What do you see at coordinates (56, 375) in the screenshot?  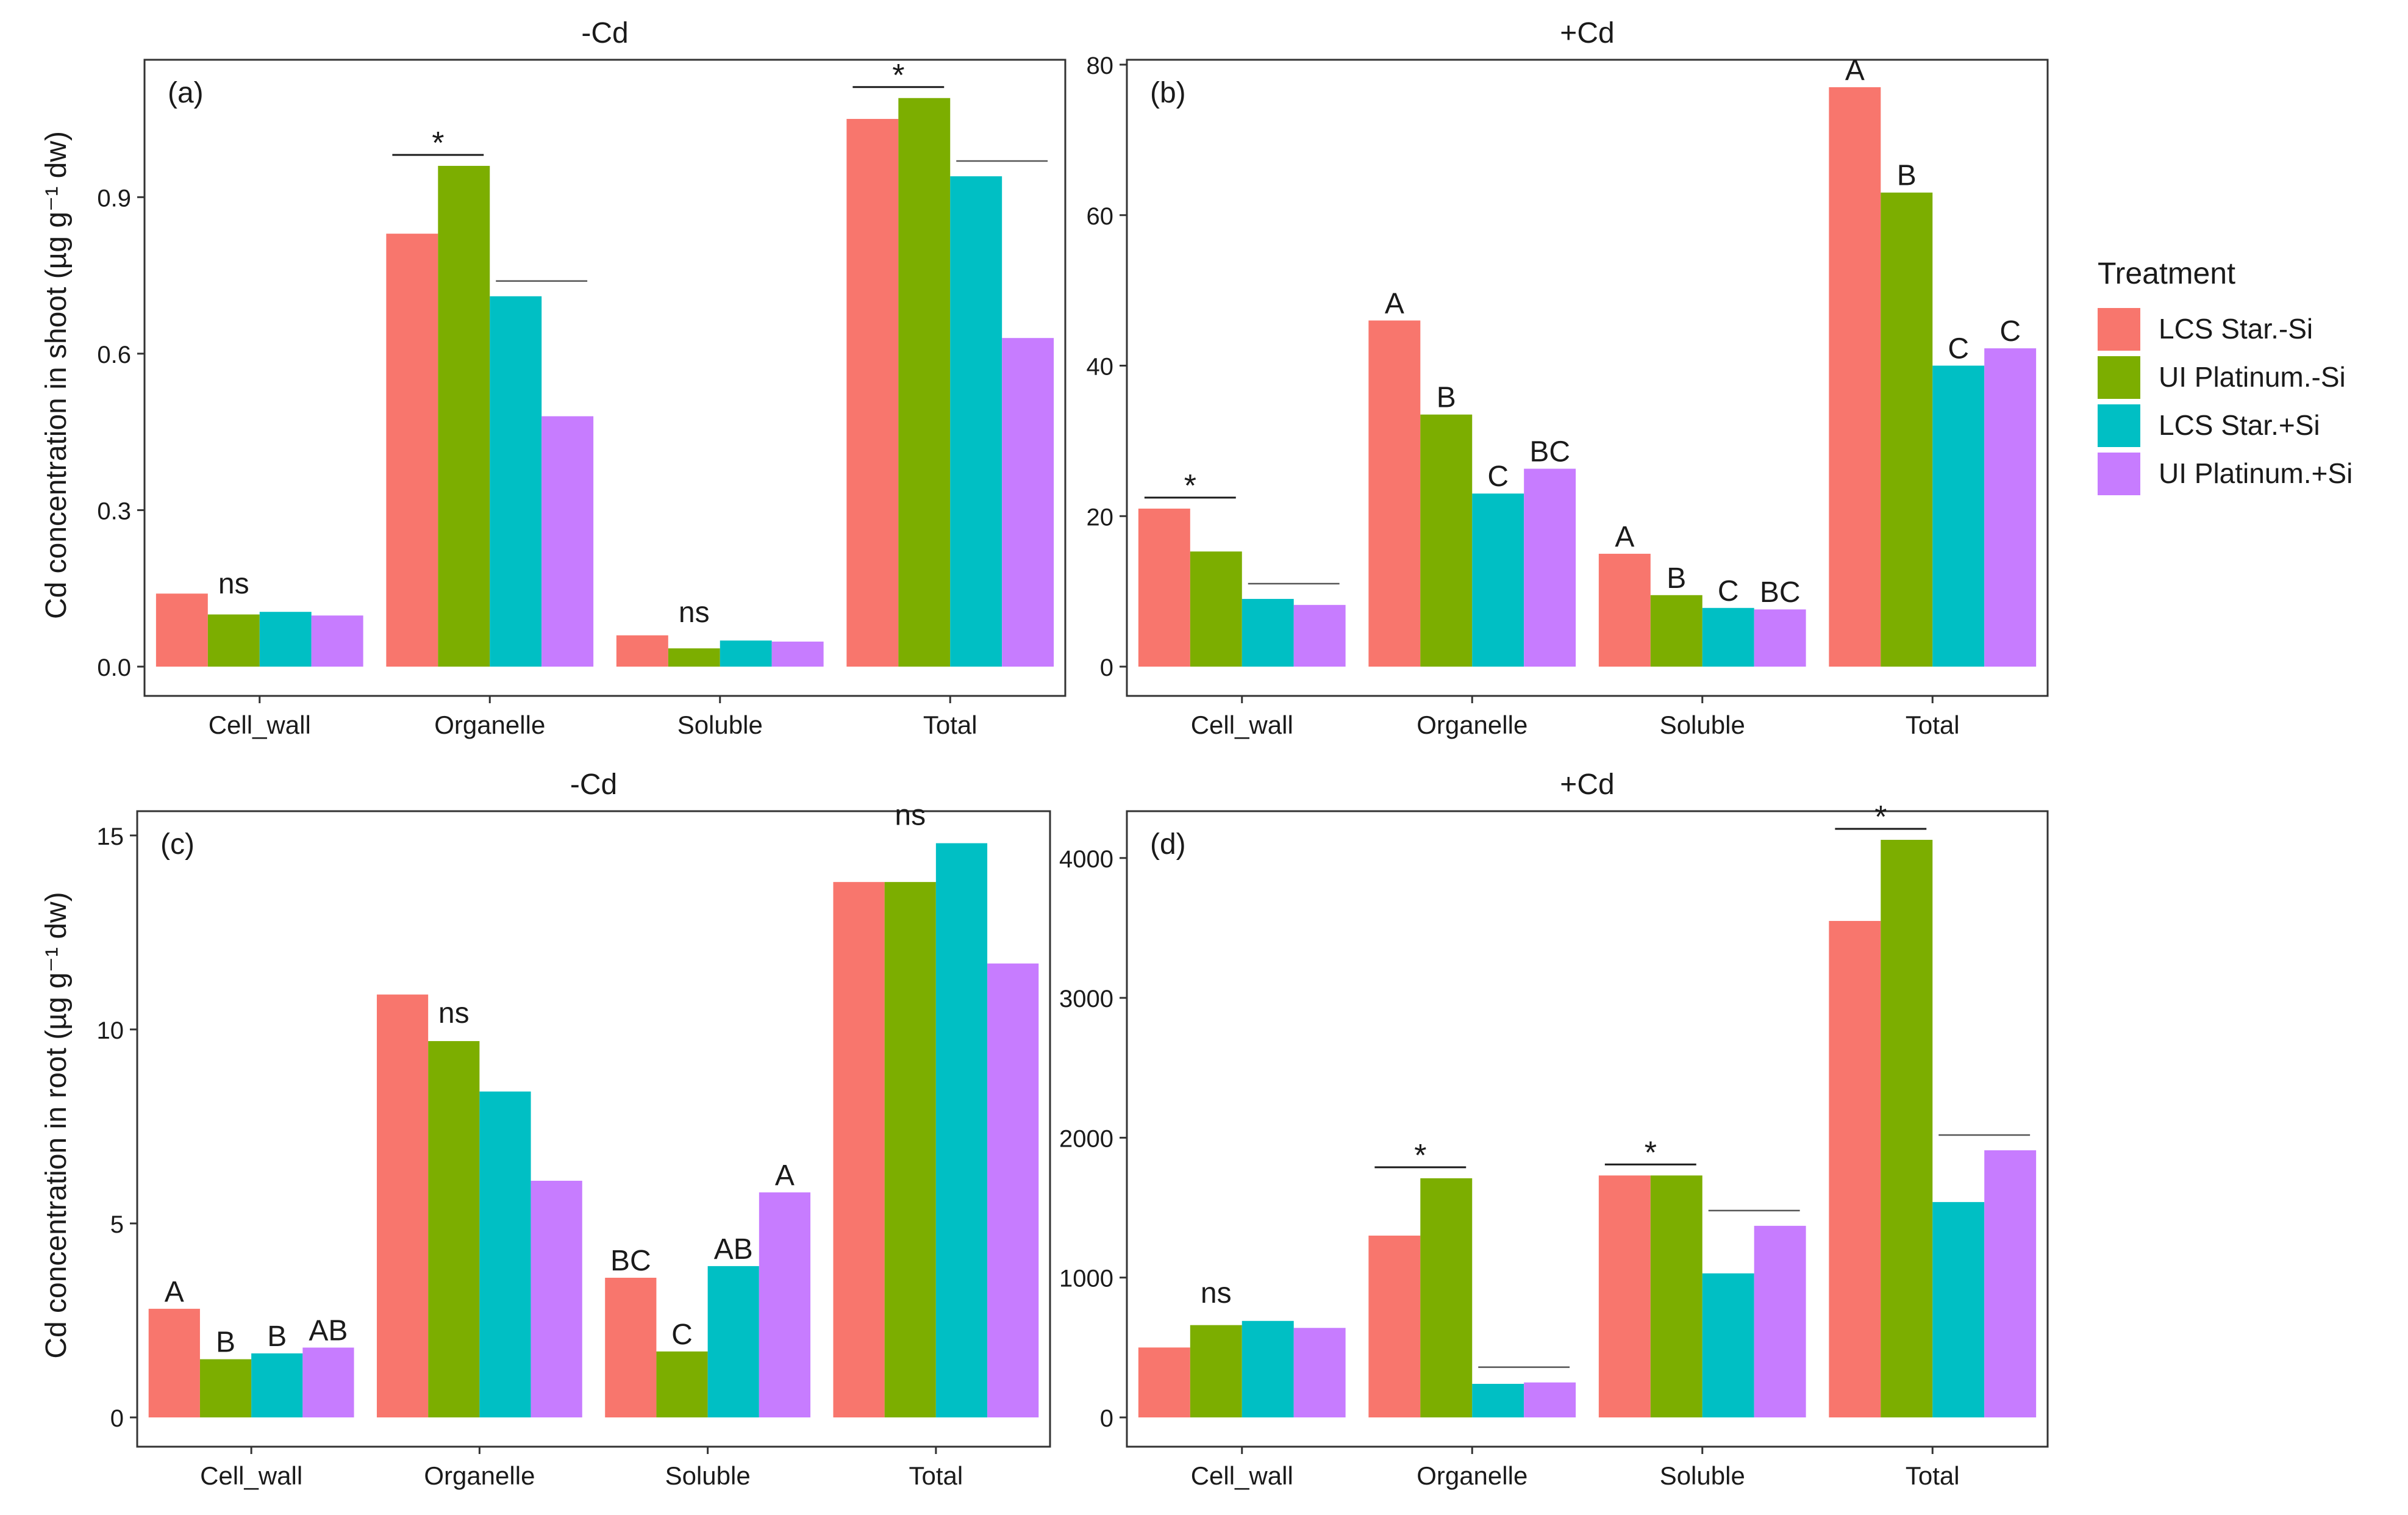 I see `y-label-shoot: Cd concentration in shoot (µg g⁻¹ dw)` at bounding box center [56, 375].